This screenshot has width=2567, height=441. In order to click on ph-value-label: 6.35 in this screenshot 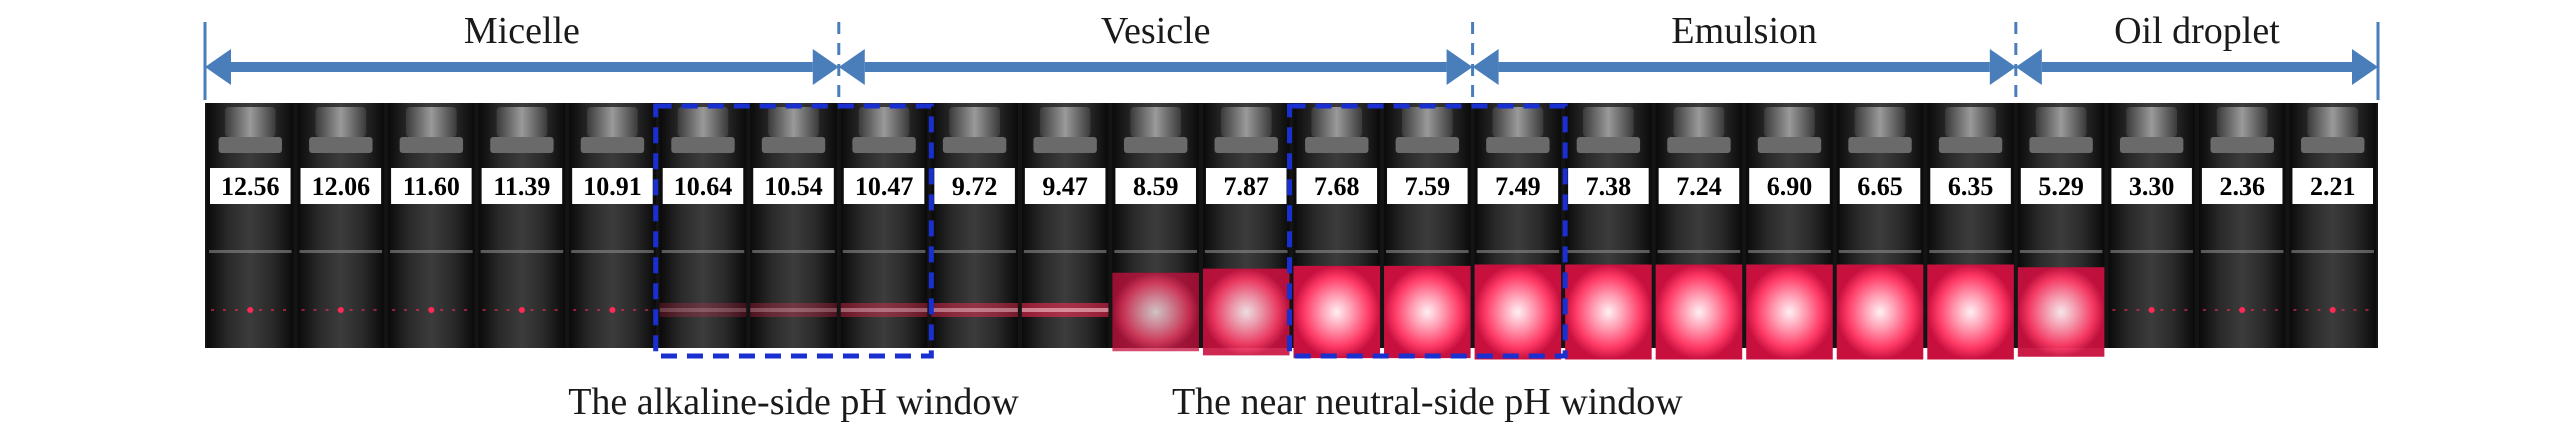, I will do `click(1971, 186)`.